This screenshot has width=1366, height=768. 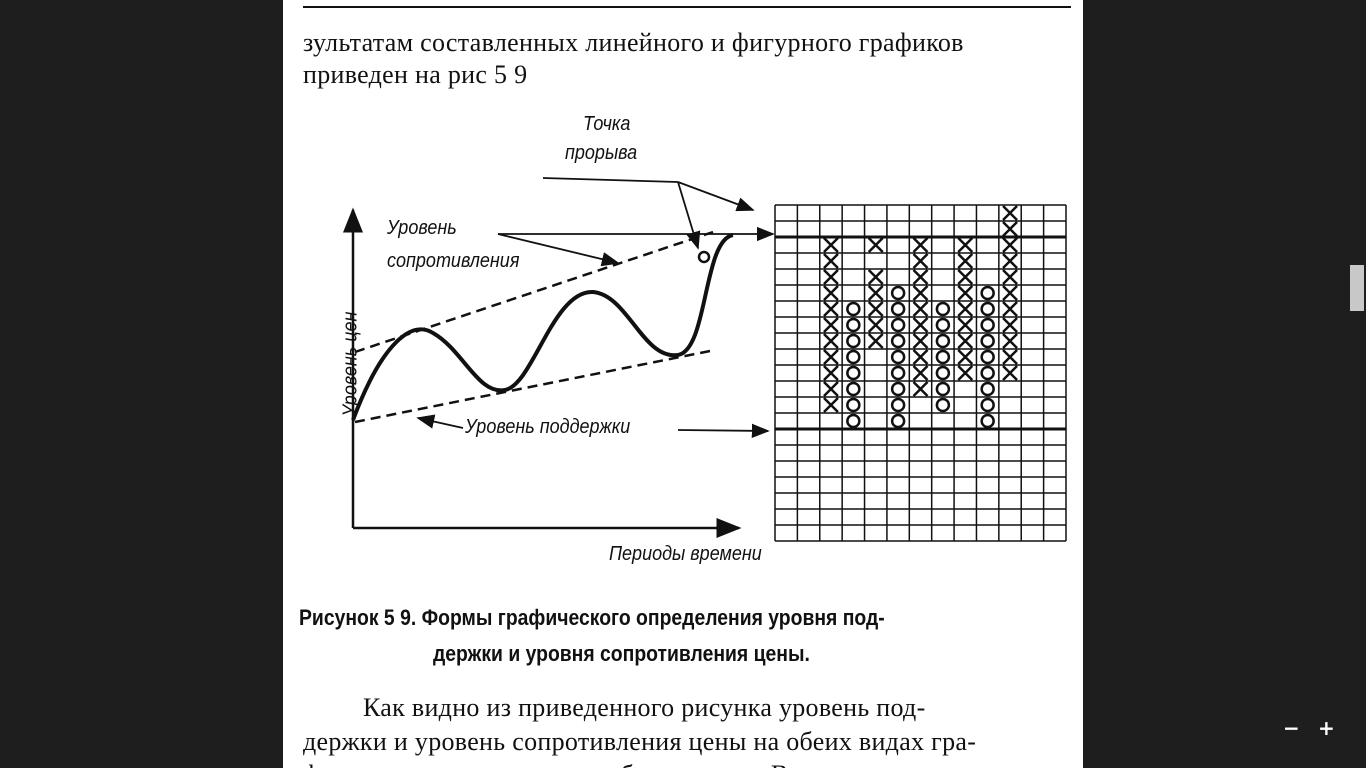 I want to click on resistance-label: Уровень, so click(x=422, y=228).